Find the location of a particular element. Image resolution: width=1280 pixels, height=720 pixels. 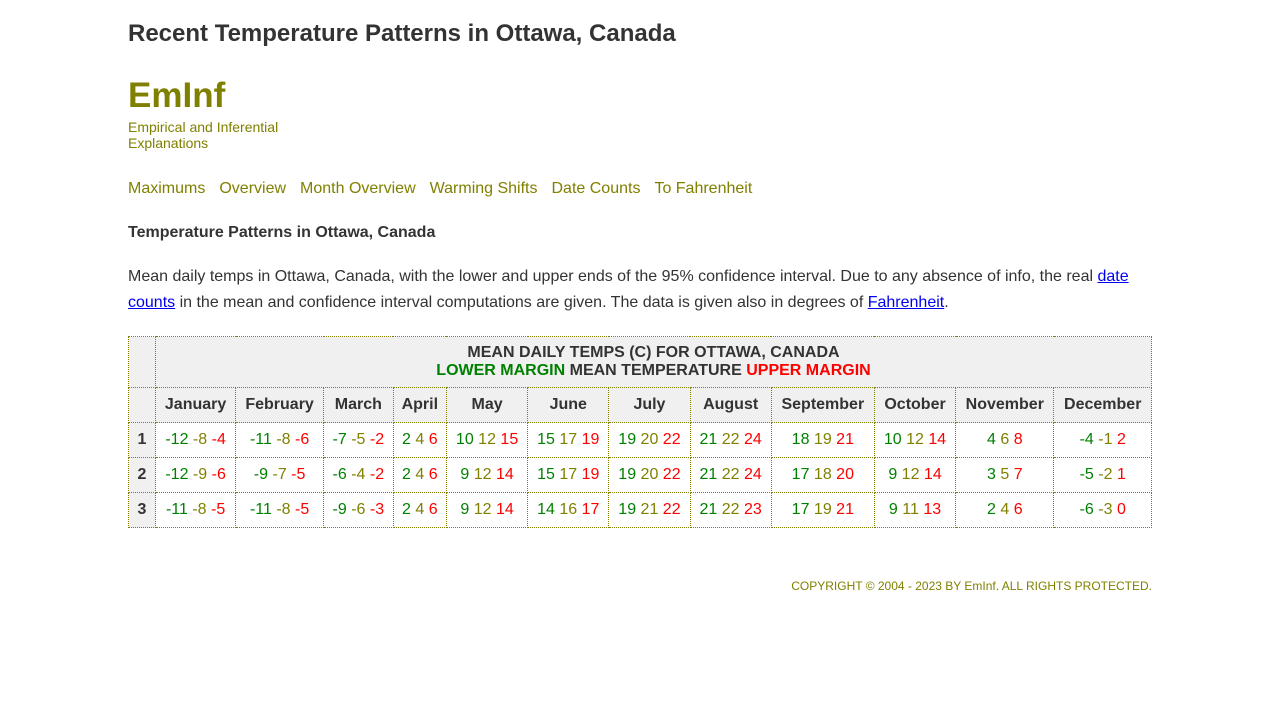

upper-value: 19 is located at coordinates (590, 474).